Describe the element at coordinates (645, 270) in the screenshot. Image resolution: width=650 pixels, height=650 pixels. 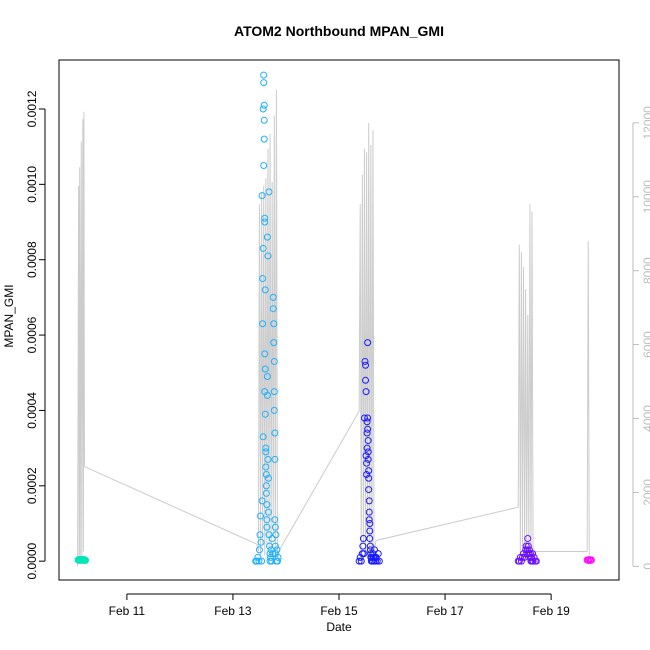
I see `y2-tick-label: 8000` at that location.